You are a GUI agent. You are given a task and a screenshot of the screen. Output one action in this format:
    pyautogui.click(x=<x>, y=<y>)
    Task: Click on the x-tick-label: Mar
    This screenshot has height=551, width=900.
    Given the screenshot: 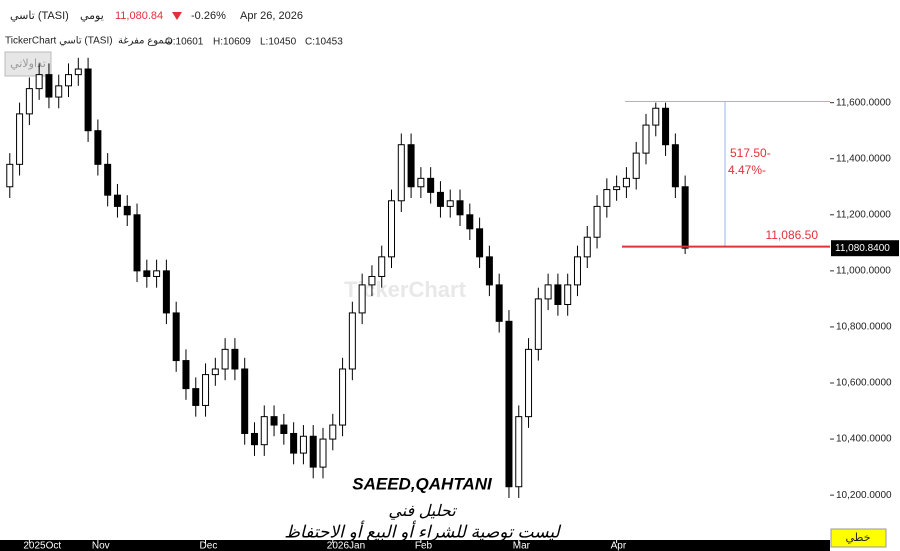 What is the action you would take?
    pyautogui.click(x=522, y=546)
    